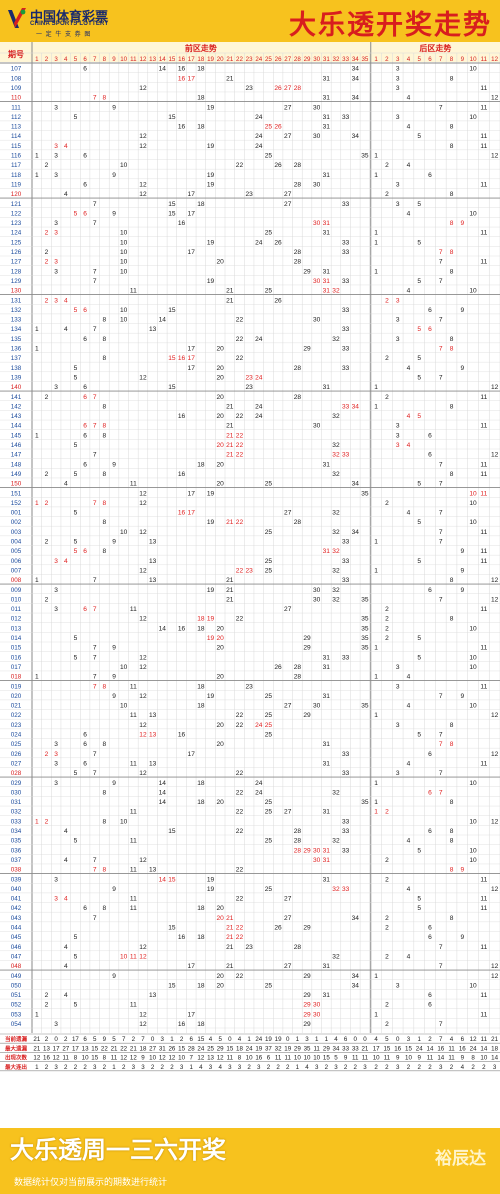  Describe the element at coordinates (317, 590) in the screenshot. I see `front-ball: 30` at that location.